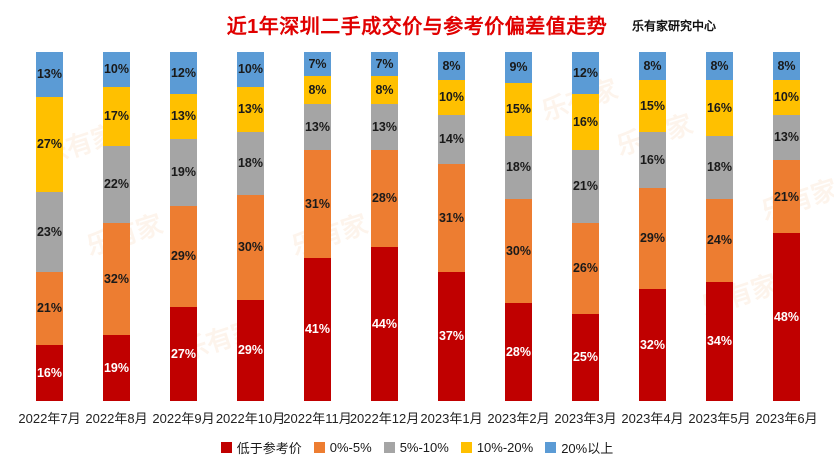 The width and height of the screenshot is (834, 466). What do you see at coordinates (250, 418) in the screenshot?
I see `x-axis-label: 2022年10月` at bounding box center [250, 418].